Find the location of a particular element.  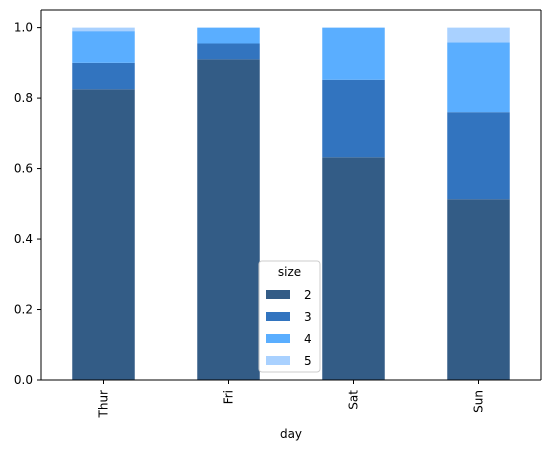

legend-label-size-4: 4 is located at coordinates (308, 339).